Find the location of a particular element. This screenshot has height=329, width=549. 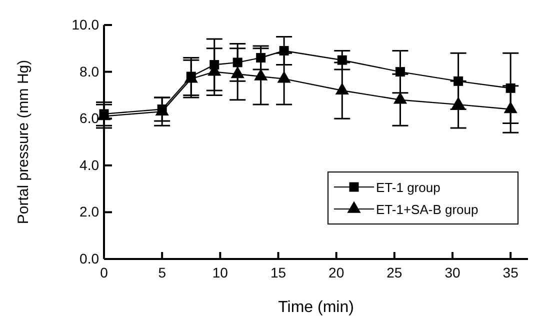

x-tick-label: 10 is located at coordinates (220, 272).